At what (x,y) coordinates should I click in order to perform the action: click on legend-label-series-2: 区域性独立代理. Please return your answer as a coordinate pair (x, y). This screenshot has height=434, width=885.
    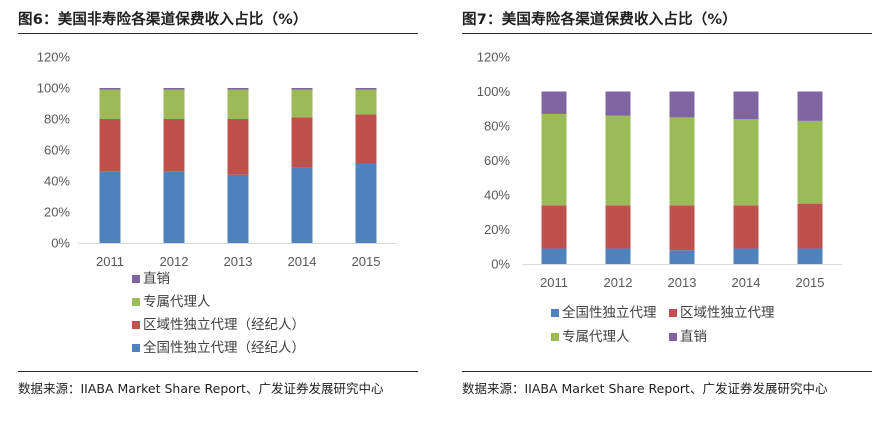
    Looking at the image, I should click on (727, 313).